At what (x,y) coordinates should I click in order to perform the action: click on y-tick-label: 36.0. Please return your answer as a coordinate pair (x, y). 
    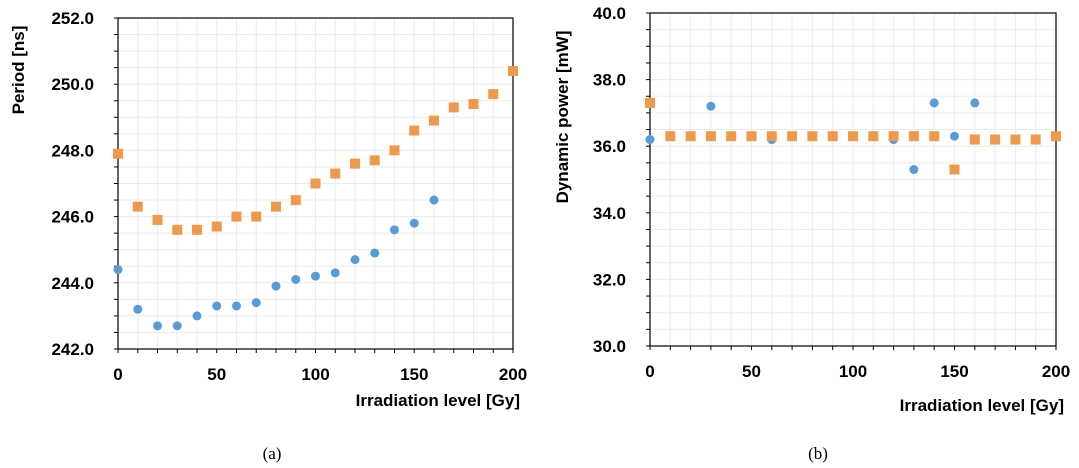
    Looking at the image, I should click on (609, 146).